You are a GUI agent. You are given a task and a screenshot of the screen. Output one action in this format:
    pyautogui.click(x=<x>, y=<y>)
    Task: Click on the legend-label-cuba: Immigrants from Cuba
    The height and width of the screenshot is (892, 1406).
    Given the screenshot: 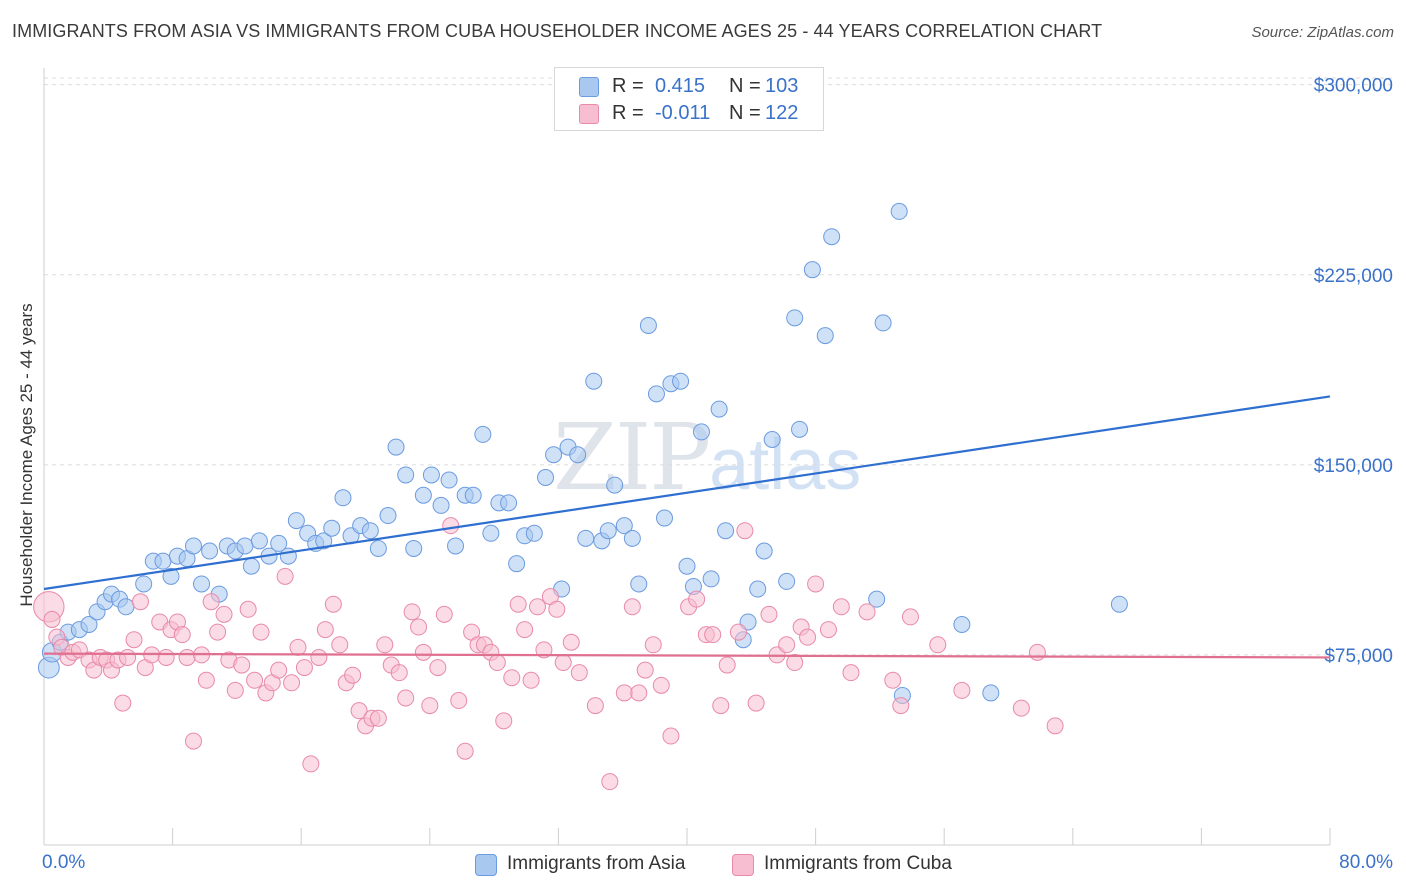 What is the action you would take?
    pyautogui.click(x=858, y=863)
    